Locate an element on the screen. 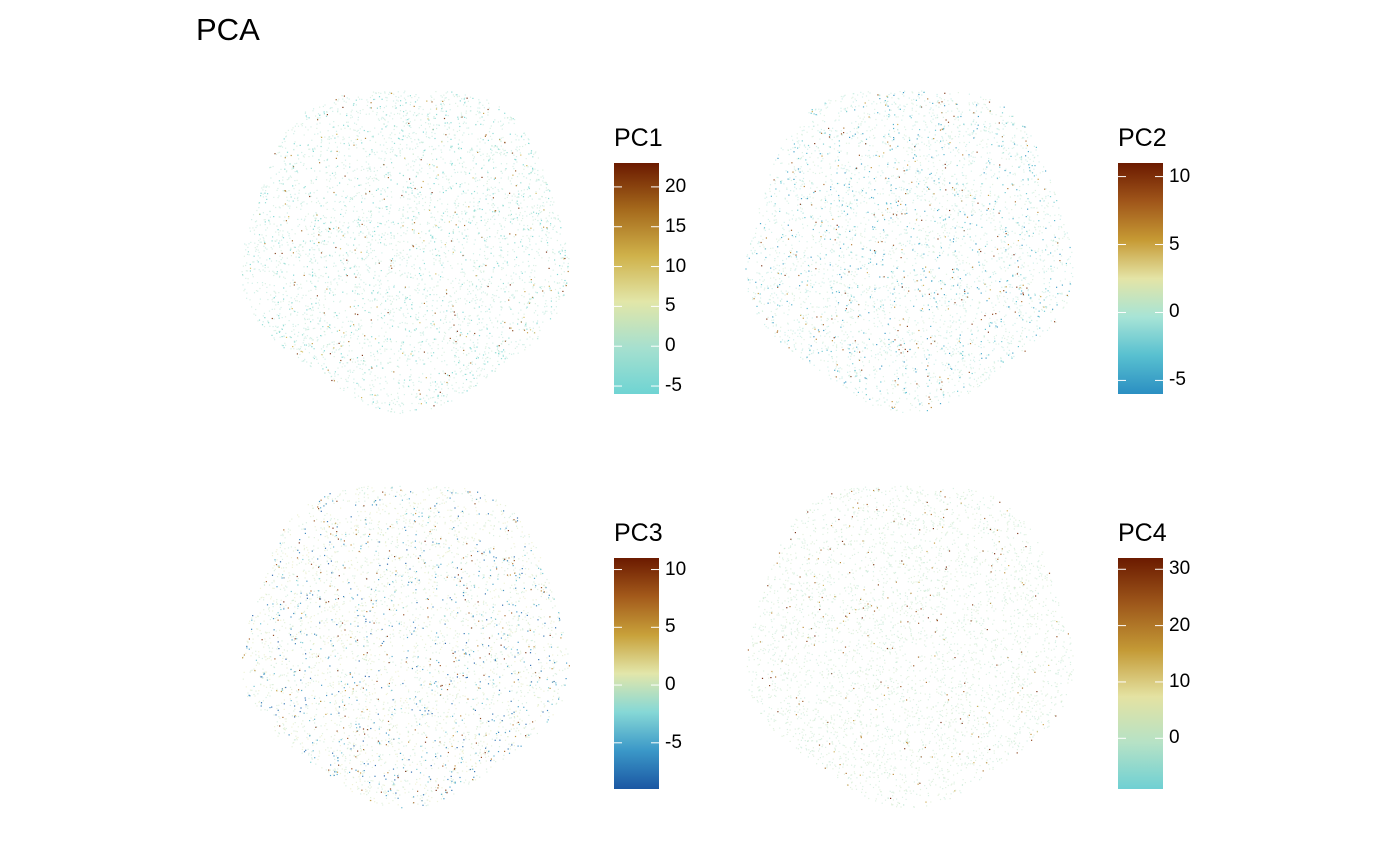  colorbar-tick-label: 20 is located at coordinates (676, 186).